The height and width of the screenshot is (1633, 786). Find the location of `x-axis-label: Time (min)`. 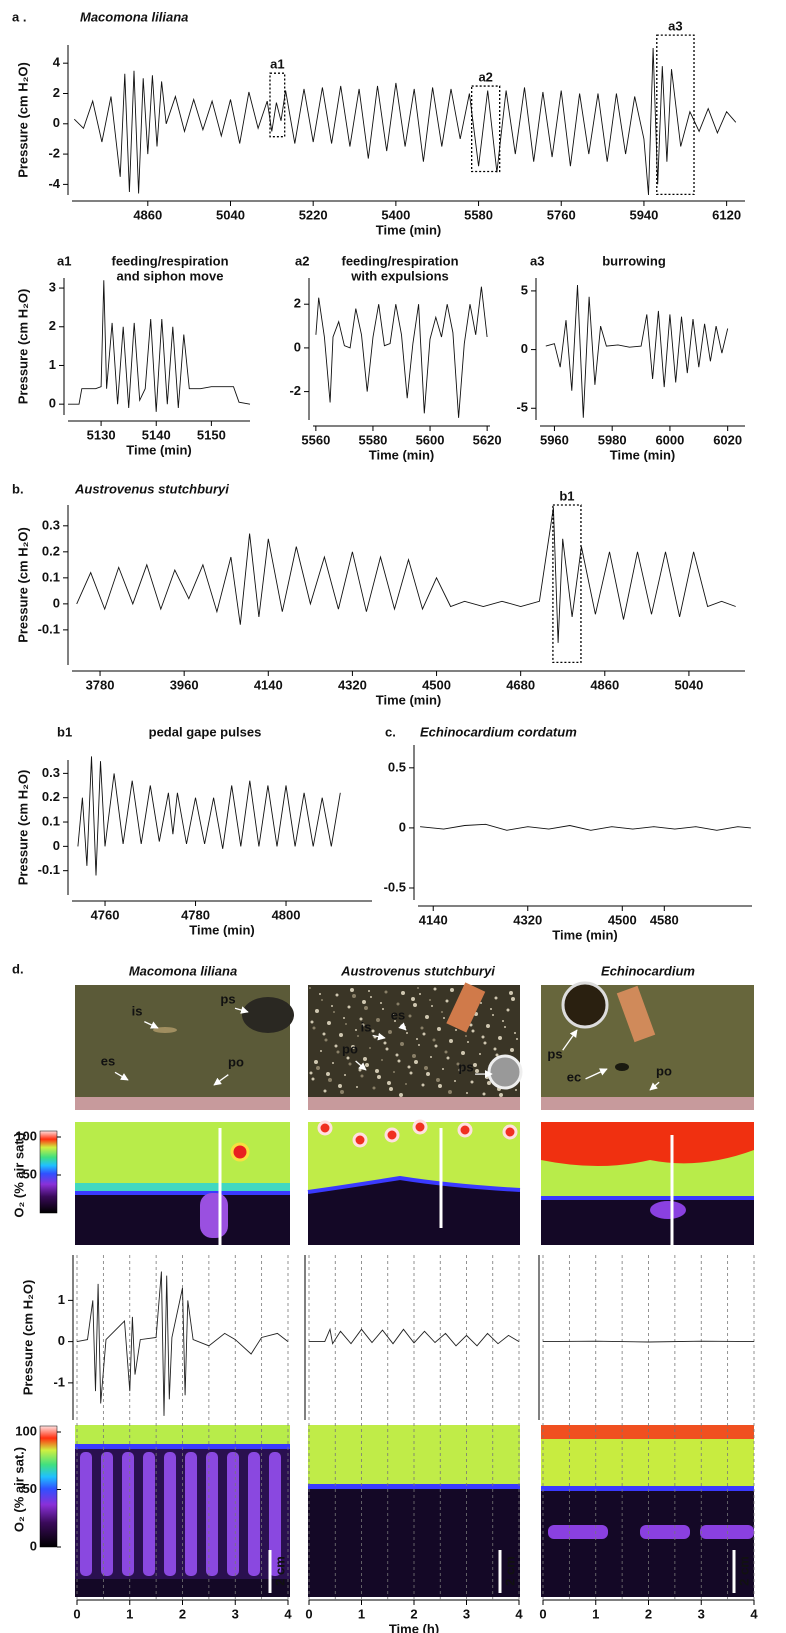

x-axis-label: Time (min) is located at coordinates (159, 449).